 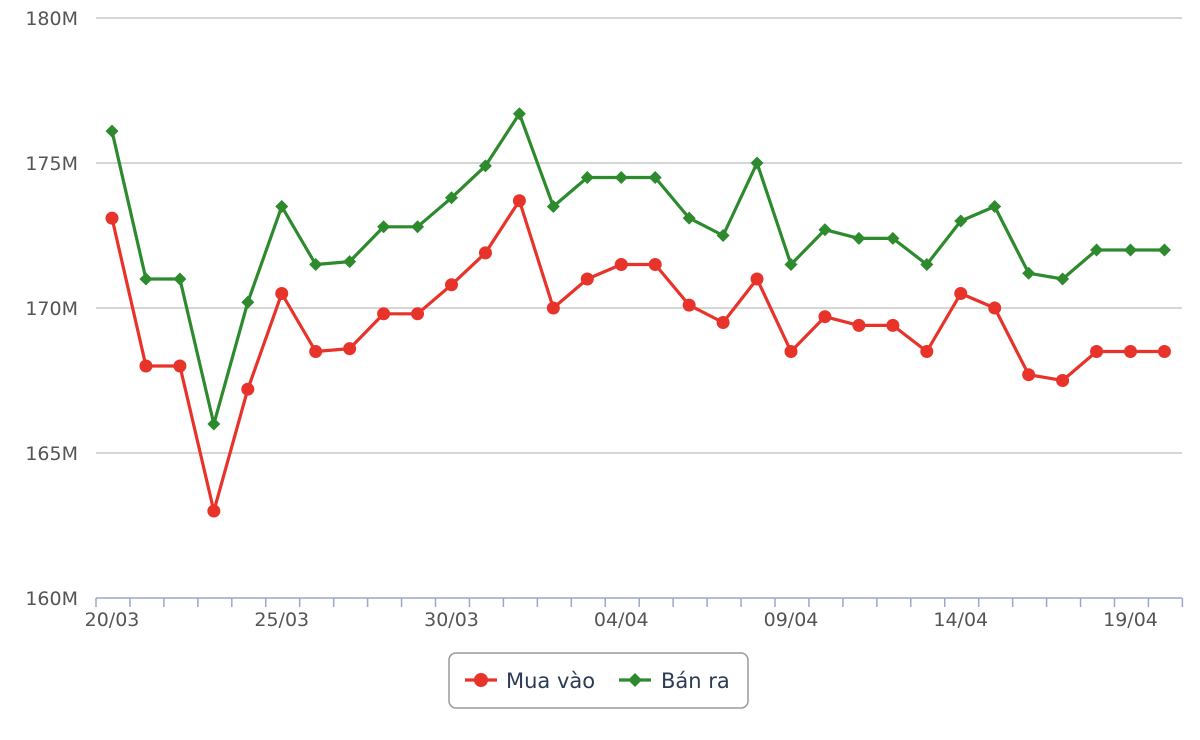 I want to click on x-tick-label: 20/03, so click(x=112, y=620).